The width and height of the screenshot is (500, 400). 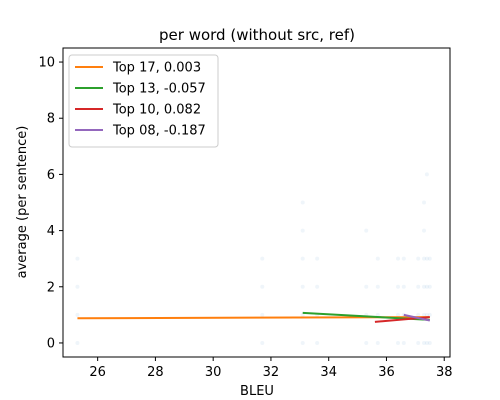 What do you see at coordinates (51, 175) in the screenshot?
I see `y-tick-label: 6` at bounding box center [51, 175].